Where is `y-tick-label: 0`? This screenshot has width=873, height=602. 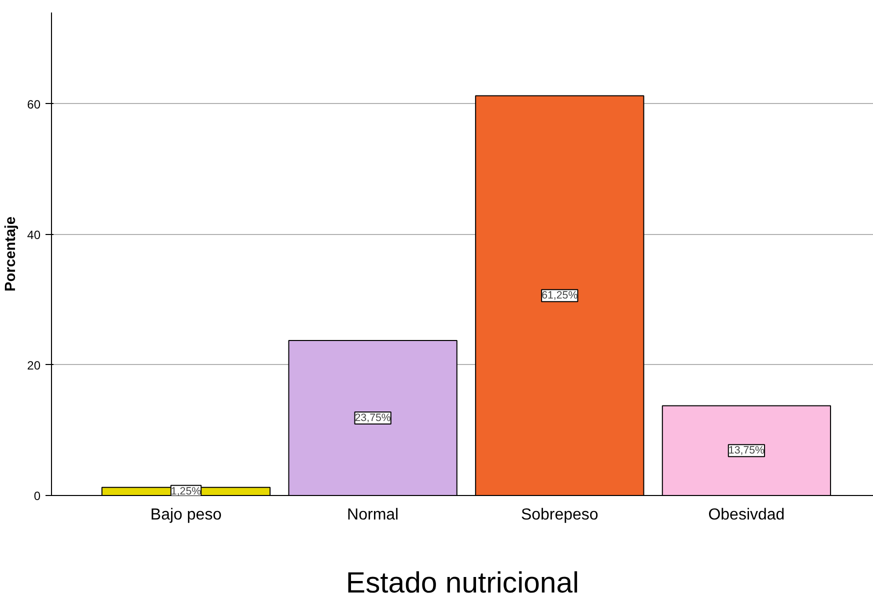
y-tick-label: 0 is located at coordinates (37, 496).